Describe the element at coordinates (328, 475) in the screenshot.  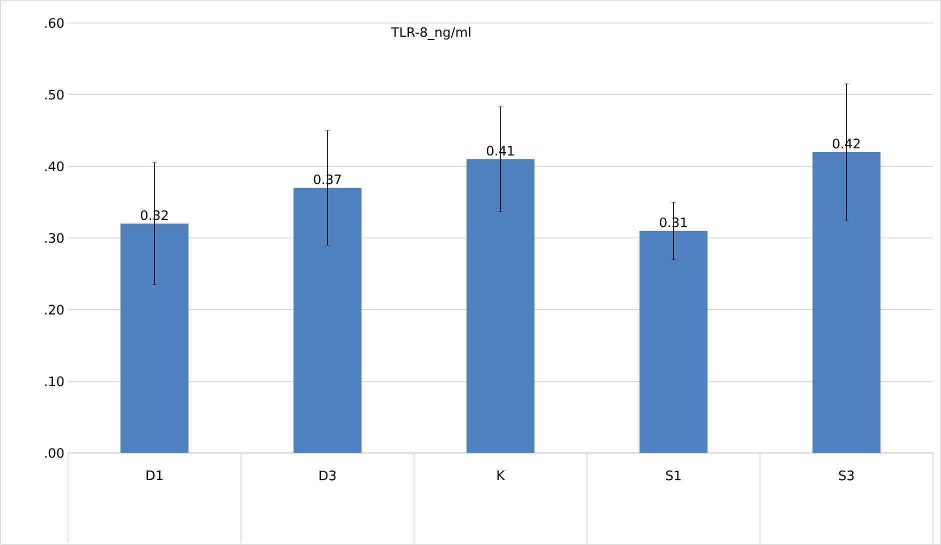
I see `x-tick-label: D3` at that location.